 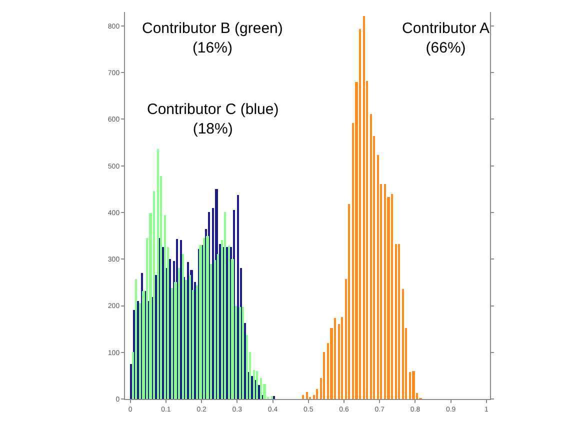 I want to click on annotation: Contributor B (green) (16%), so click(x=212, y=38).